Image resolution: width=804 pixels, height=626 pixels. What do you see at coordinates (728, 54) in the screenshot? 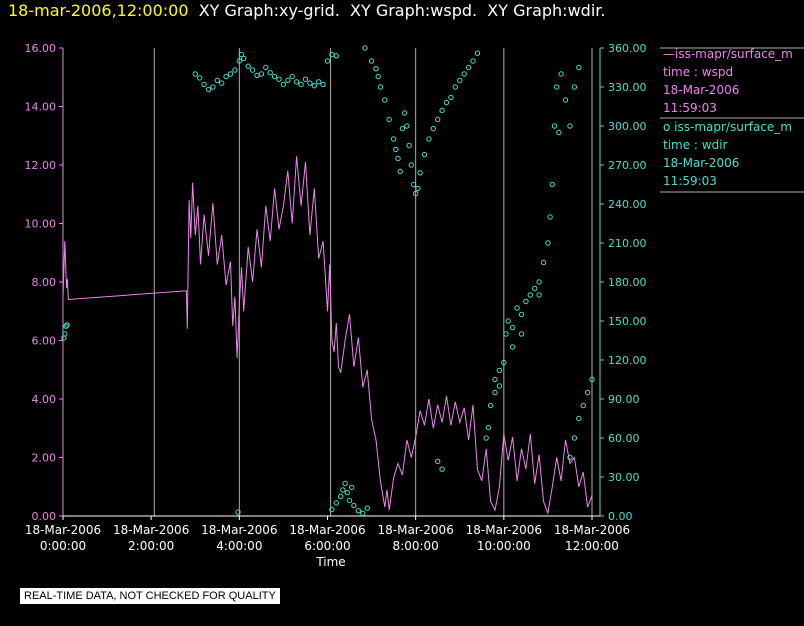
I see `legend-wspd-source: —iss-mapr/surface_m` at bounding box center [728, 54].